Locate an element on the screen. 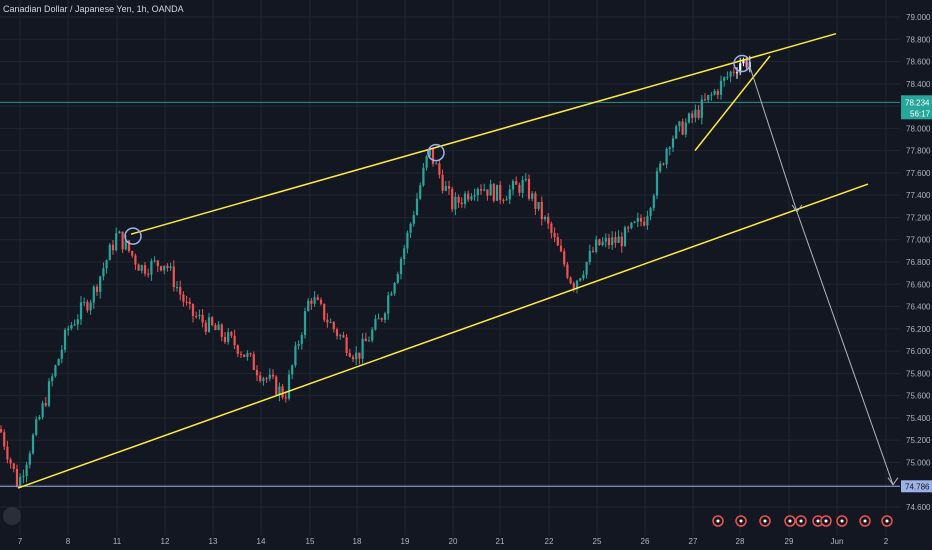  price-tick-label: 77.200 is located at coordinates (918, 217).